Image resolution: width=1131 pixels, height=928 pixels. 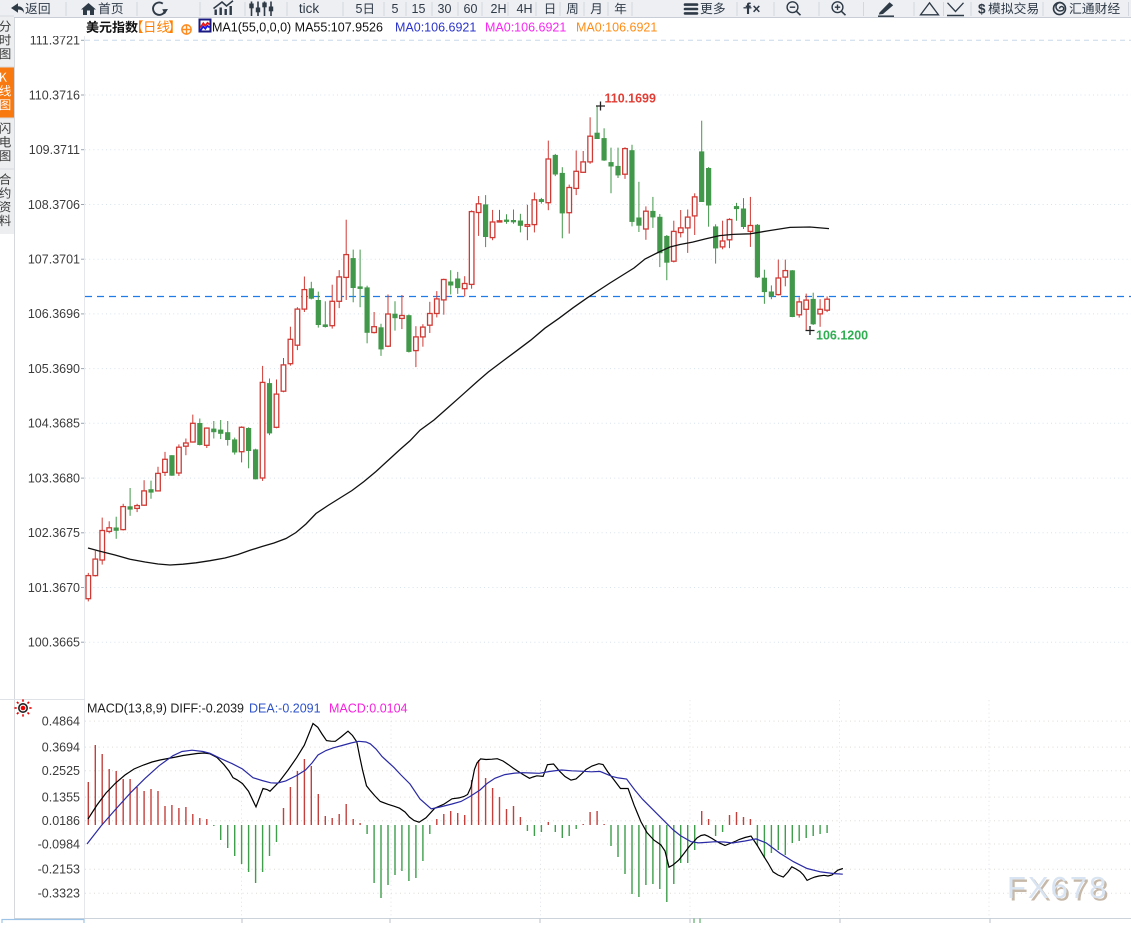 What do you see at coordinates (54, 314) in the screenshot?
I see `svg-text: 106.3696` at bounding box center [54, 314].